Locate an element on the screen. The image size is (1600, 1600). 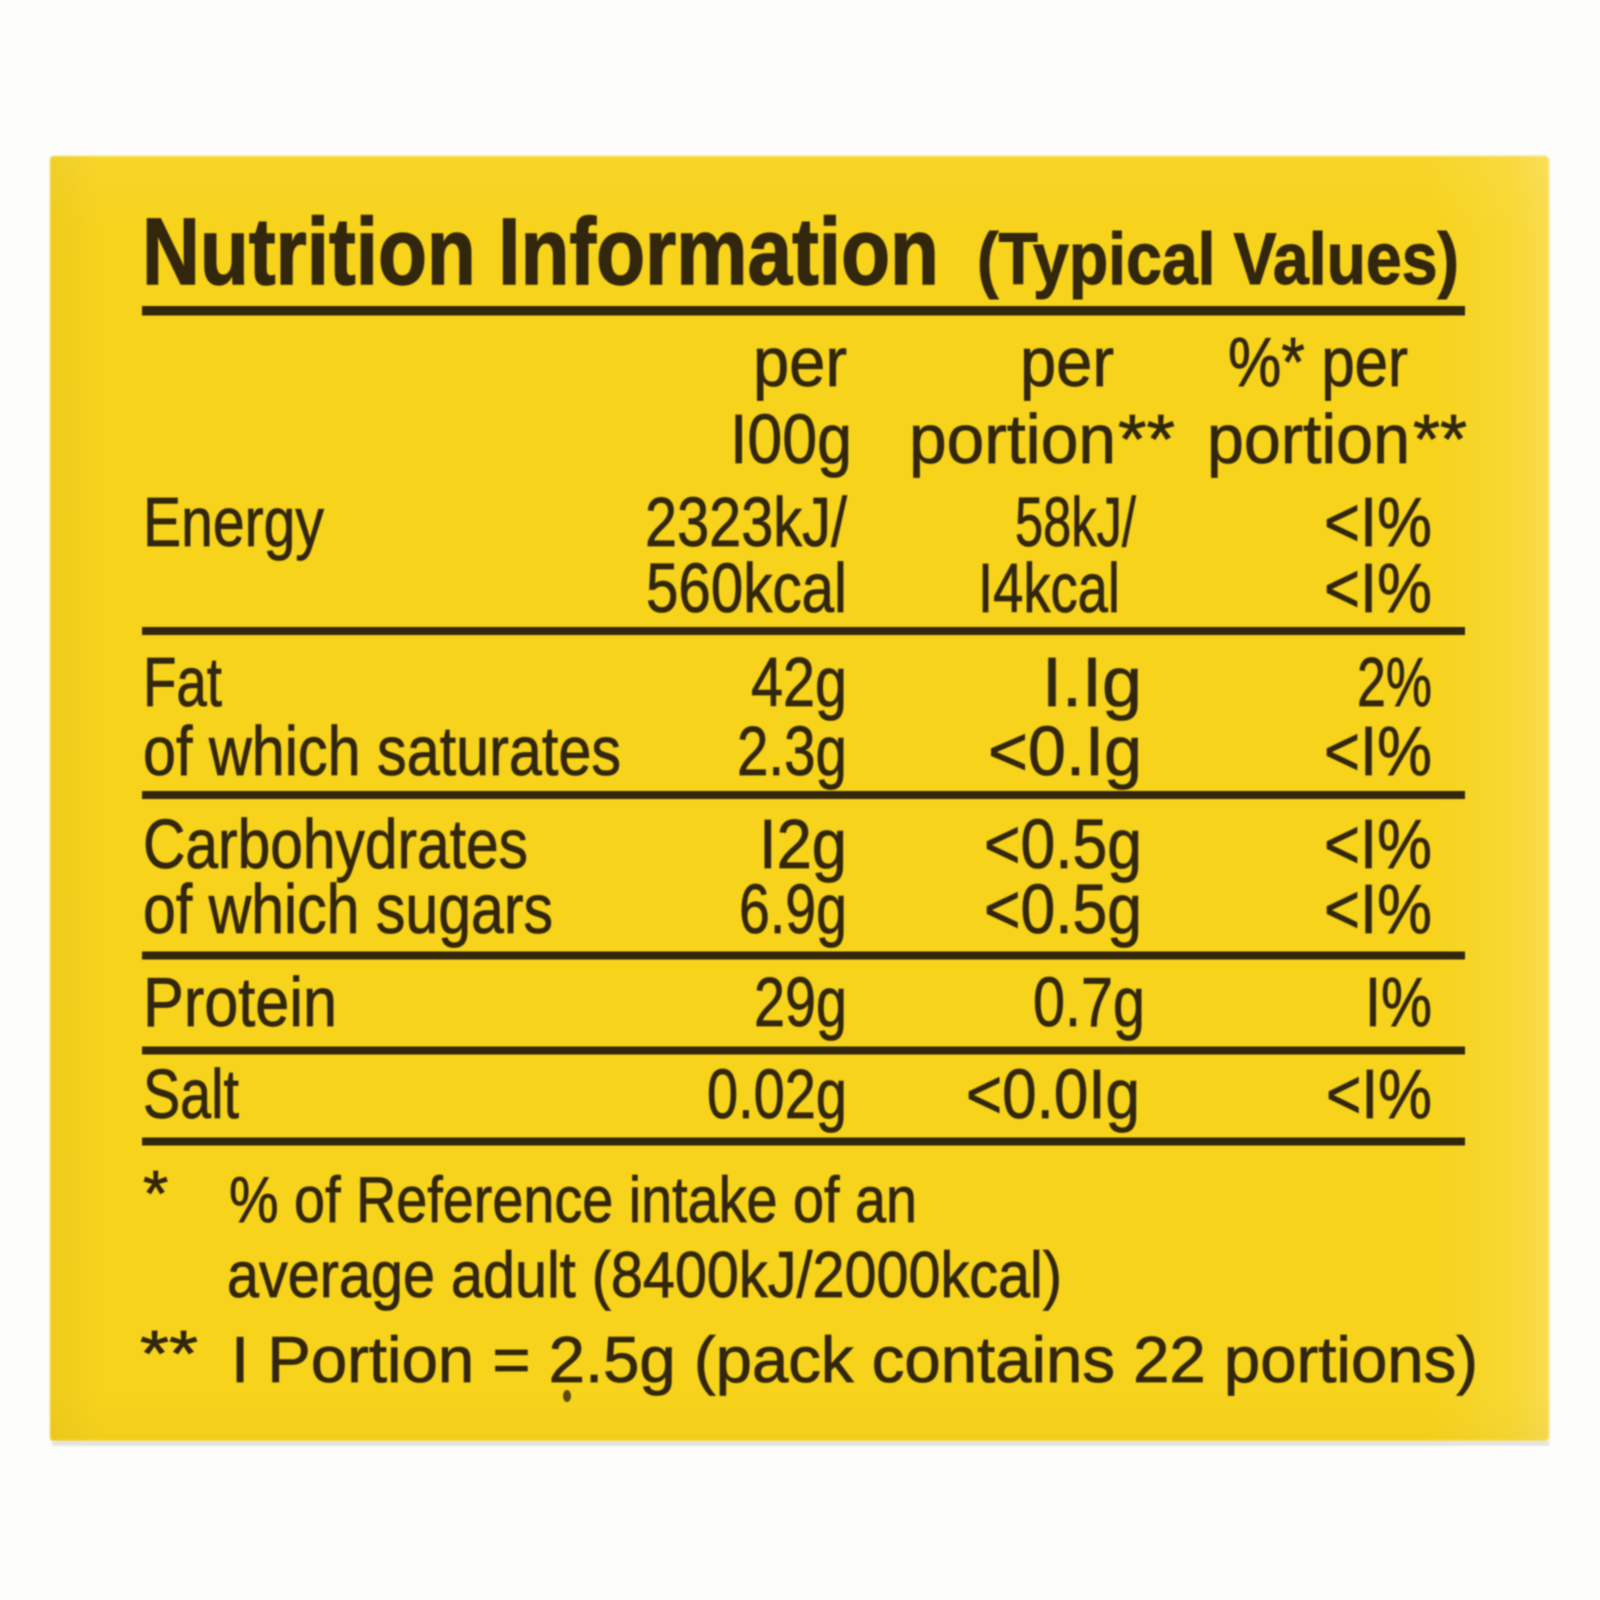
svg-text: 58kJ/ is located at coordinates (1075, 522).